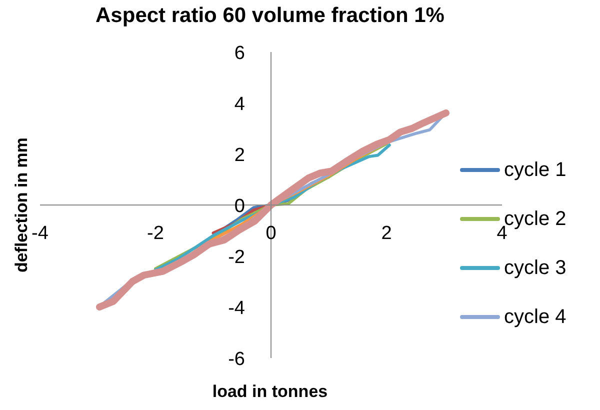 Image resolution: width=600 pixels, height=410 pixels. What do you see at coordinates (236, 359) in the screenshot?
I see `y-tick-label: -6` at bounding box center [236, 359].